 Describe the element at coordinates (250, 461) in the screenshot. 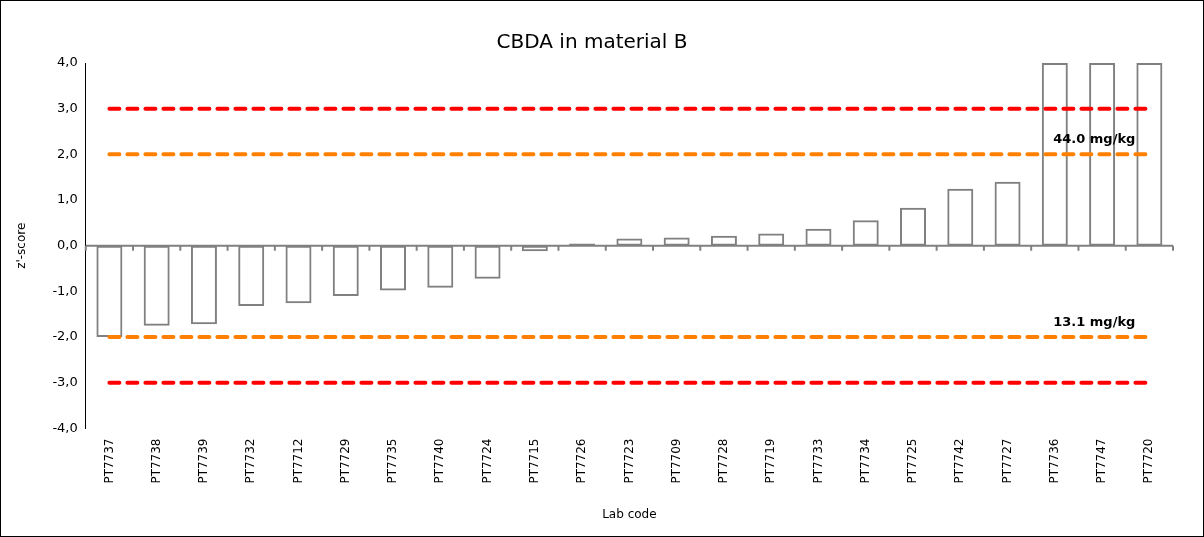

I see `x-tick-label: PT7732` at that location.